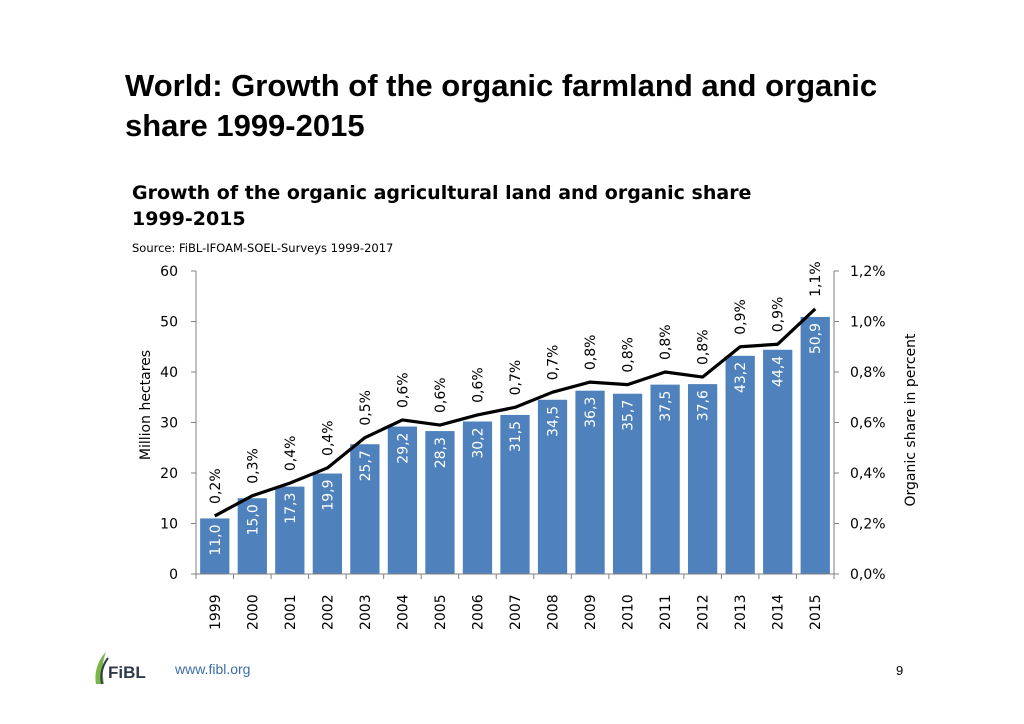 Image resolution: width=1024 pixels, height=724 pixels. Describe the element at coordinates (169, 424) in the screenshot. I see `y-tick-label: 30` at that location.